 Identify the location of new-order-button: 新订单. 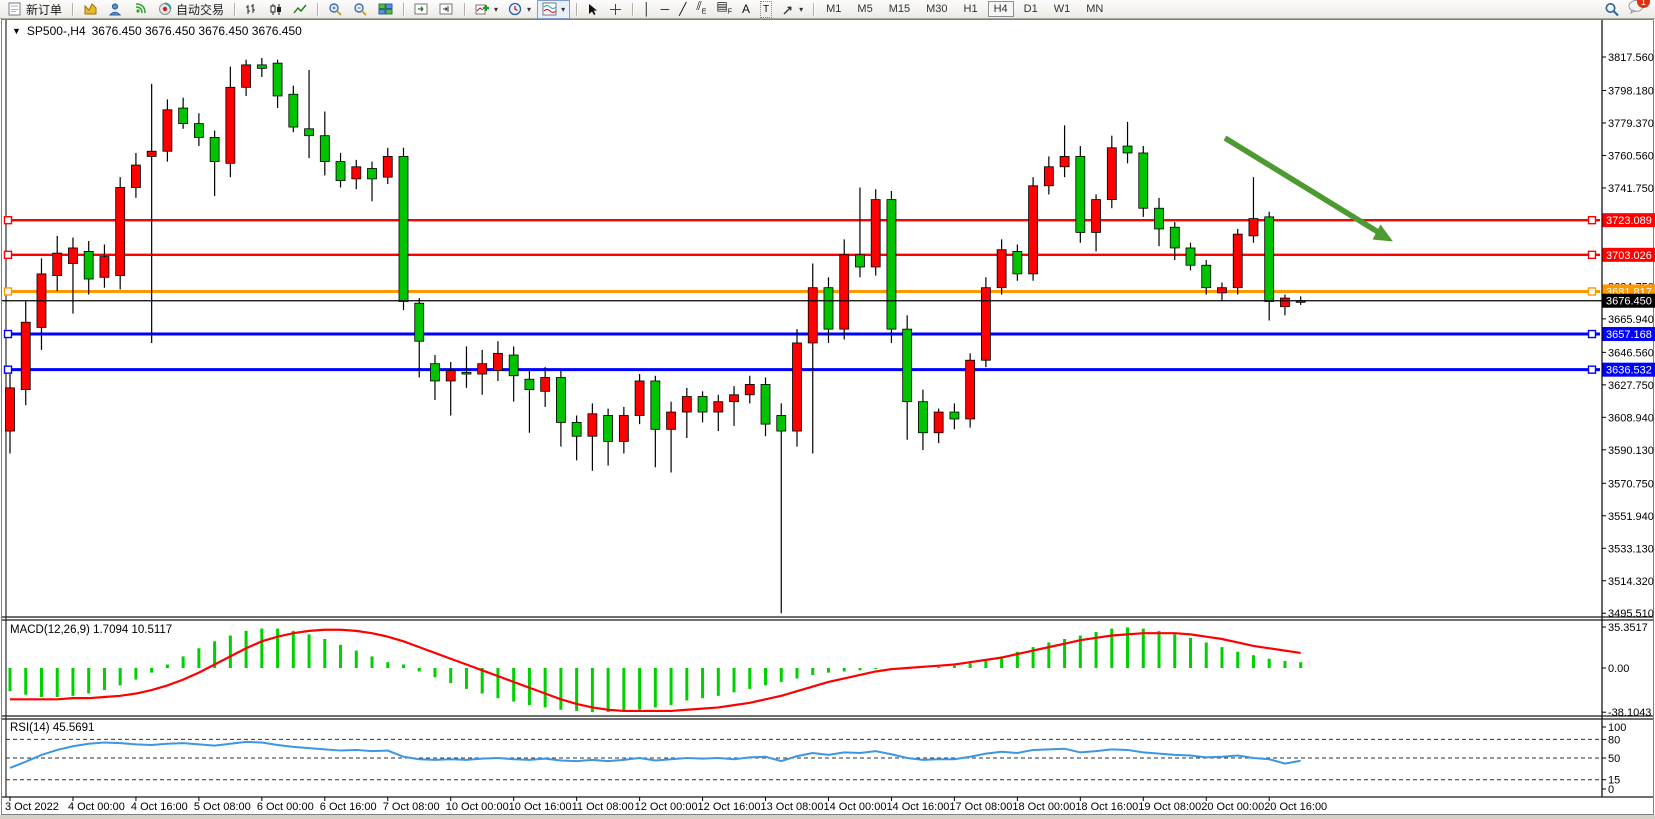
(35, 9).